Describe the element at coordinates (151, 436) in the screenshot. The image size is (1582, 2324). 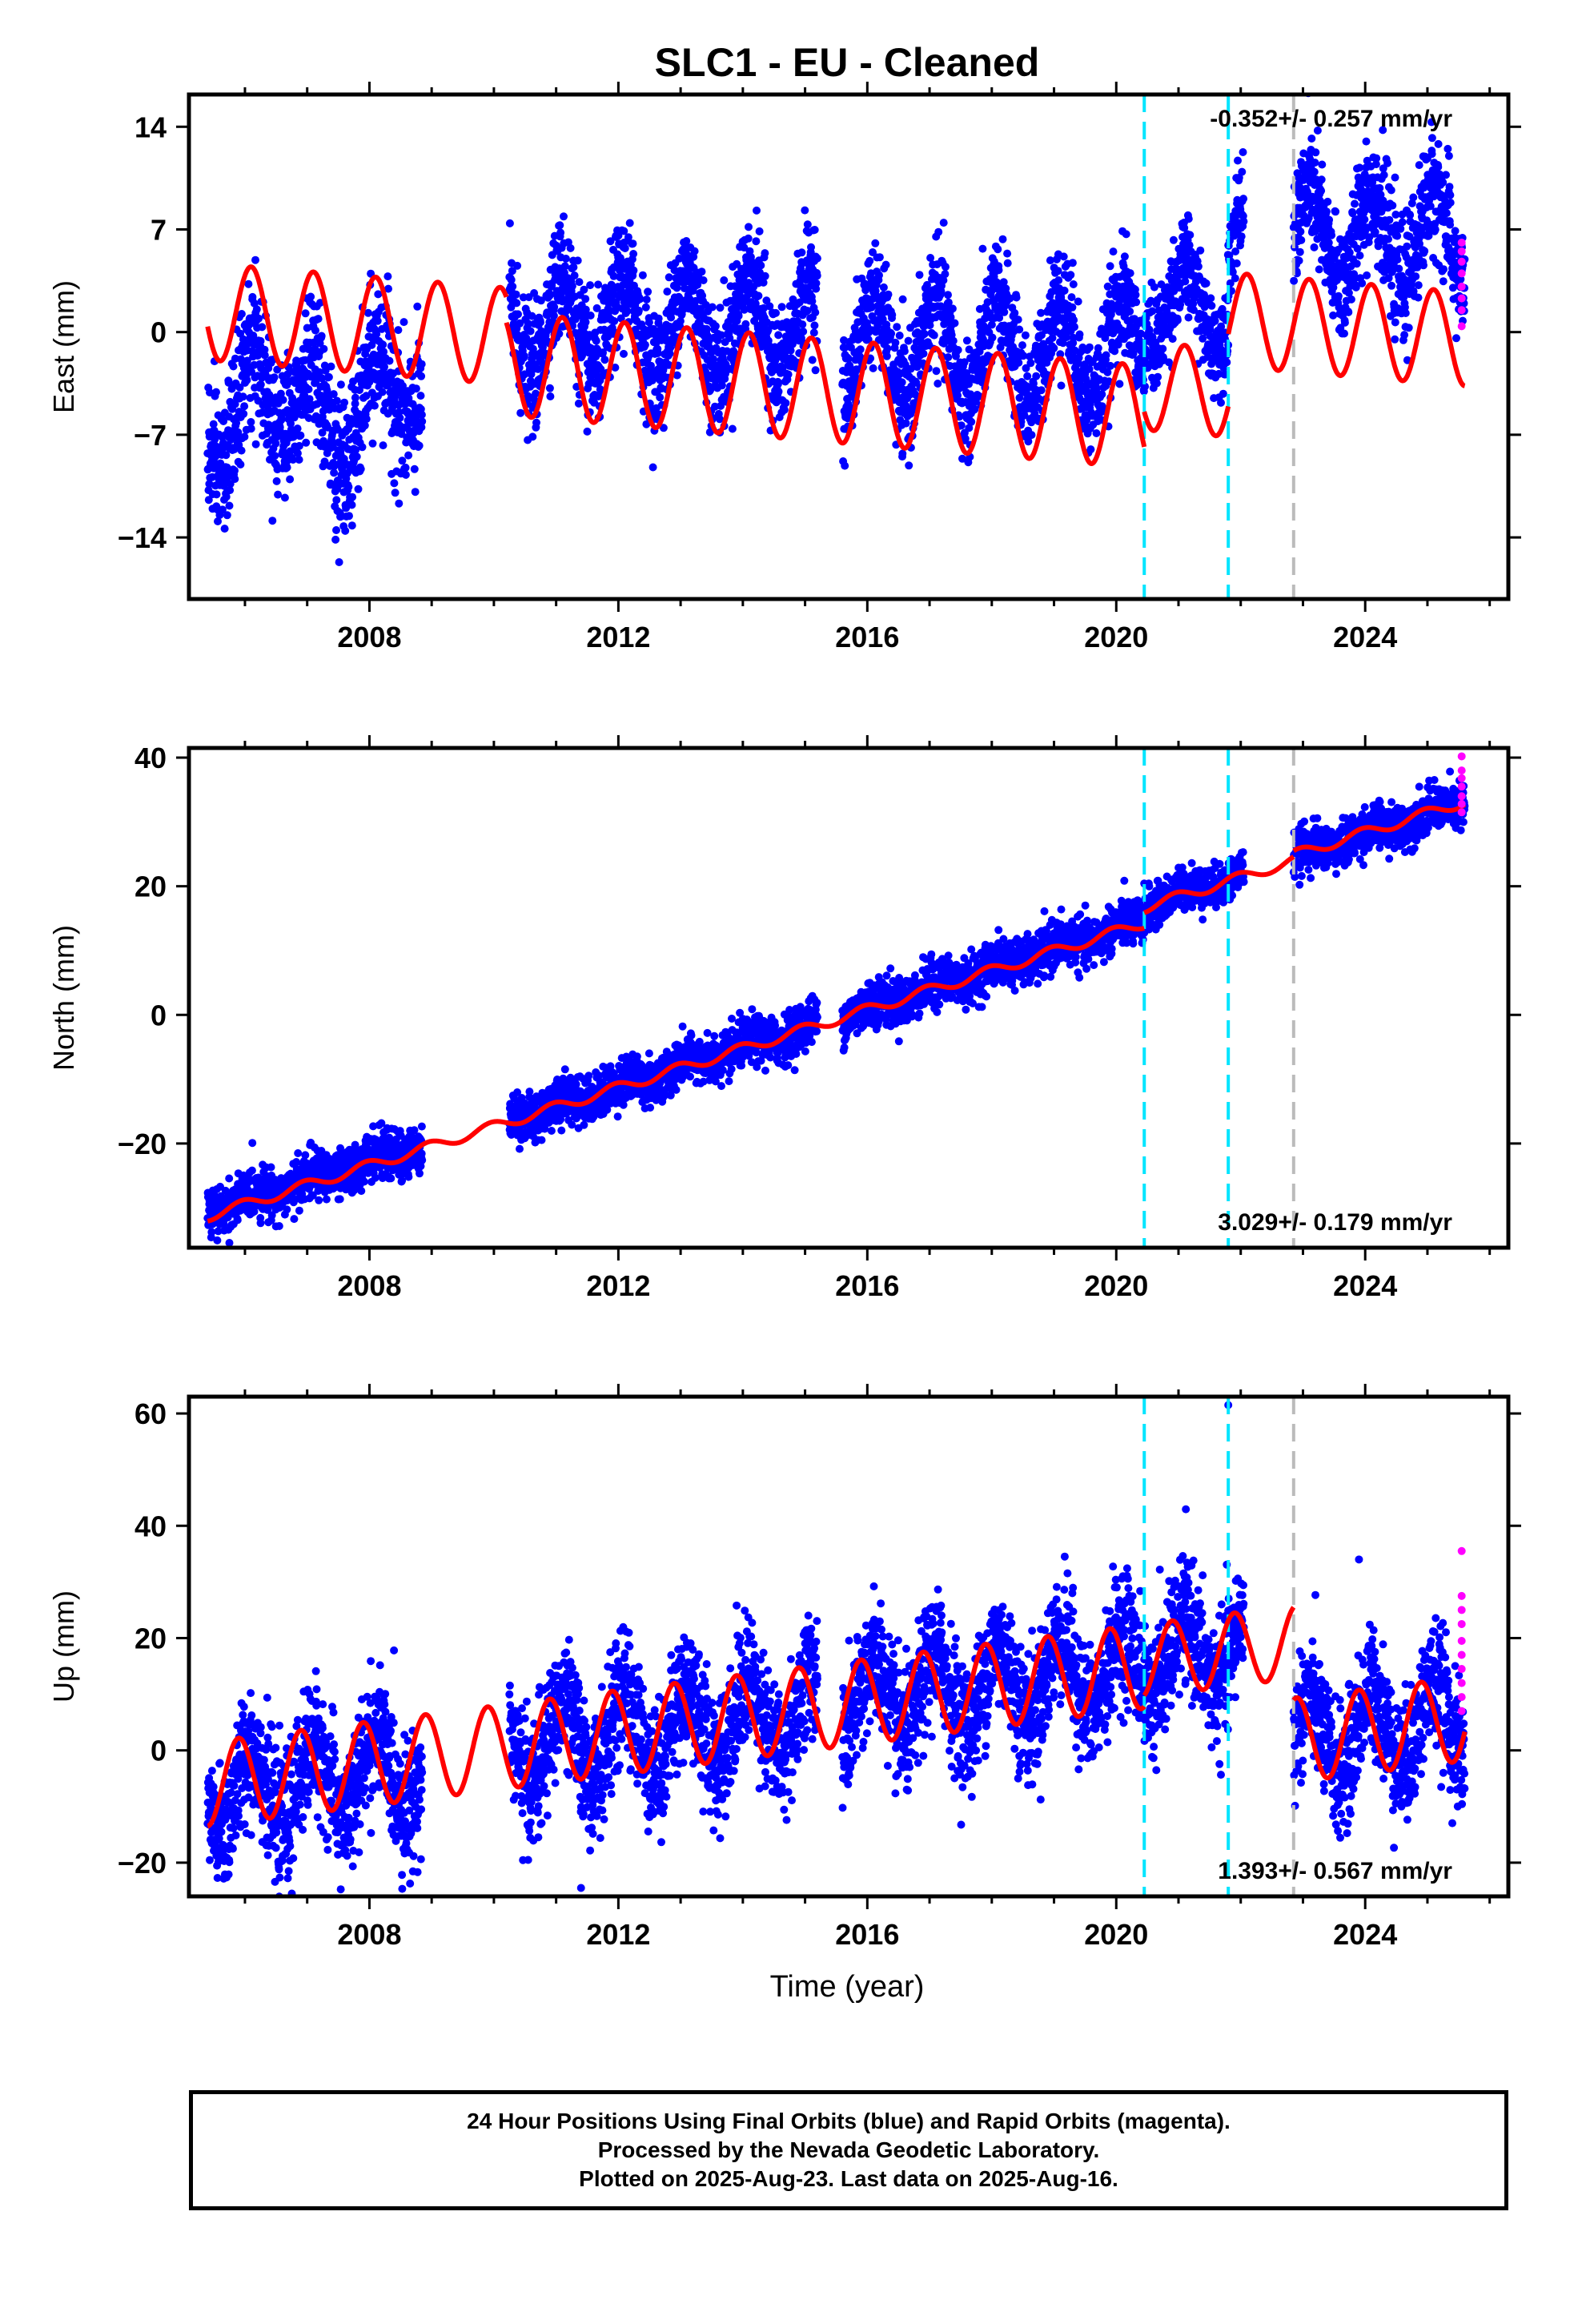
I see `y-tick-label: −7` at that location.